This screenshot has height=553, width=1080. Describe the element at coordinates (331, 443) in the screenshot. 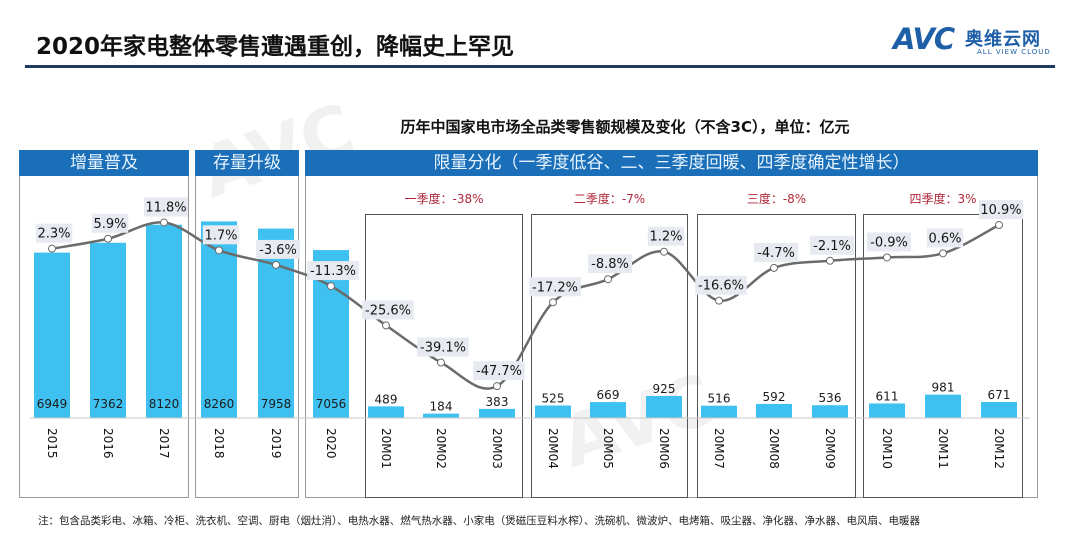

I see `x-tick-label: 2020` at that location.